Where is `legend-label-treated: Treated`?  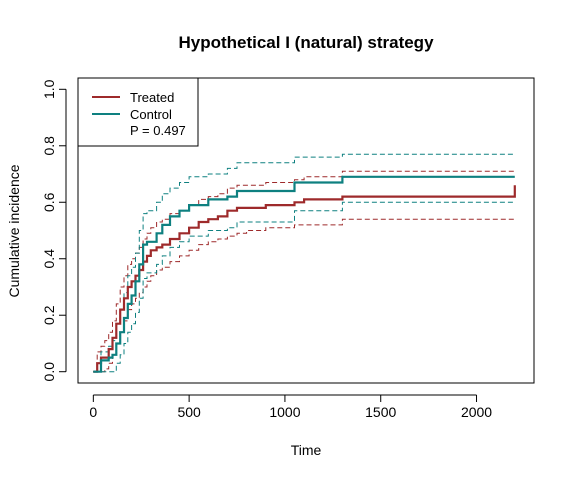 legend-label-treated: Treated is located at coordinates (152, 97).